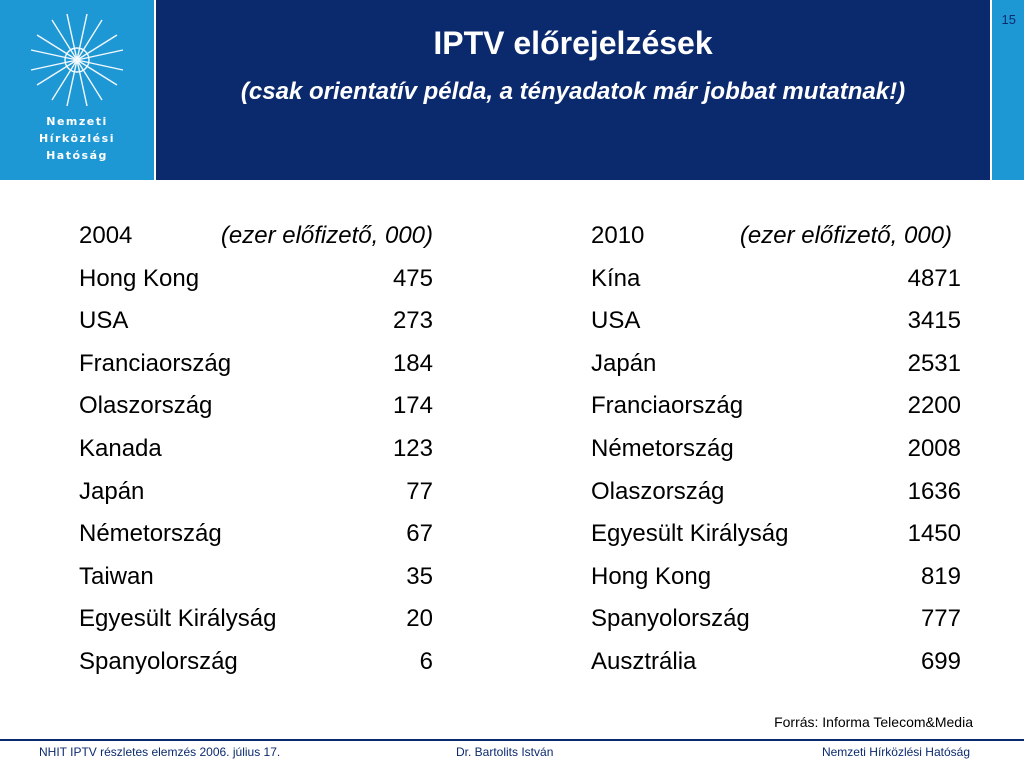  What do you see at coordinates (256, 286) in the screenshot?
I see `table-row: Hong Kong 475` at bounding box center [256, 286].